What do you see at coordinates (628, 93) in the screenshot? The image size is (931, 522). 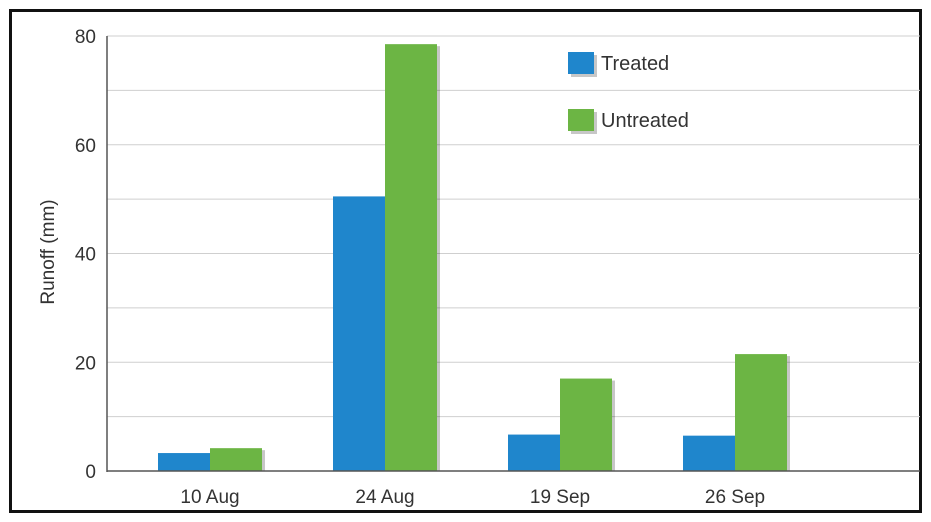 I see `legend: Treated Untreated` at bounding box center [628, 93].